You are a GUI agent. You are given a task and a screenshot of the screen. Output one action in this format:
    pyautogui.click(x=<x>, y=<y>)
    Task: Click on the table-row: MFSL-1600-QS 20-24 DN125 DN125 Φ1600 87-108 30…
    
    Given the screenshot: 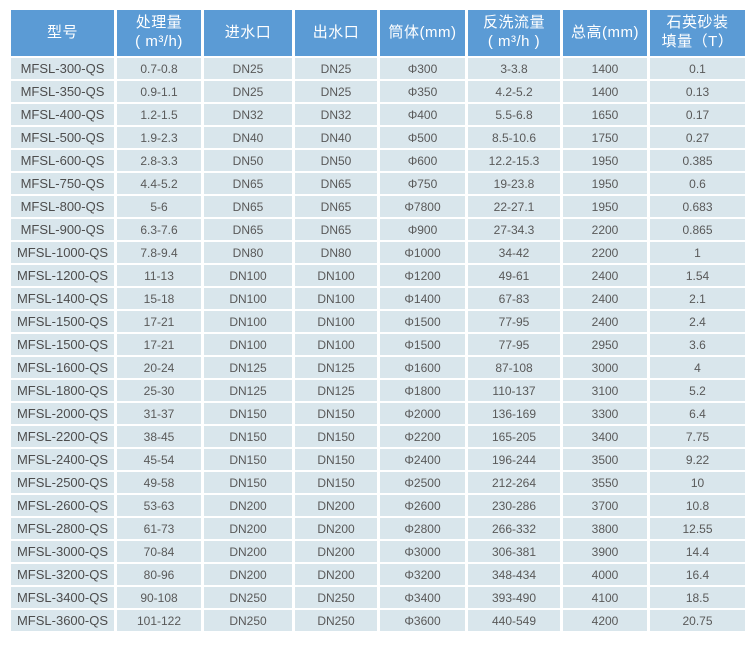 What is the action you would take?
    pyautogui.click(x=378, y=367)
    